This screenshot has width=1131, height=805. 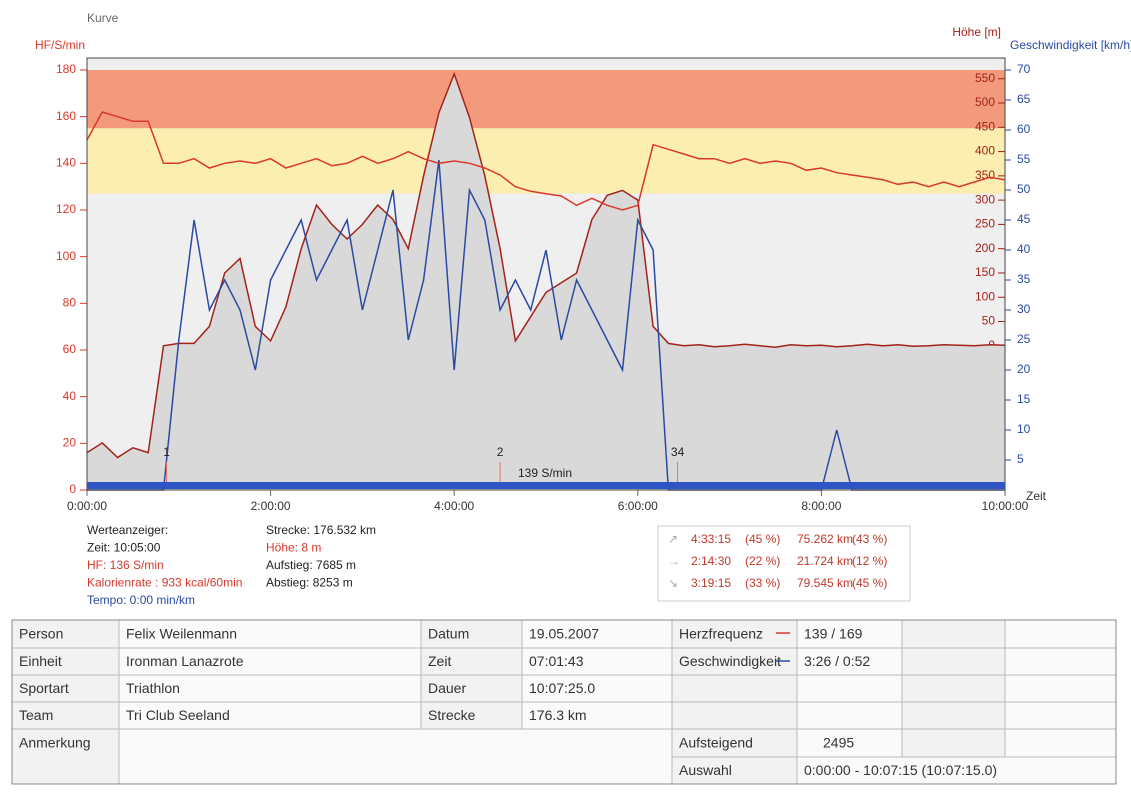 I want to click on annotation: 139 S/min, so click(x=545, y=473).